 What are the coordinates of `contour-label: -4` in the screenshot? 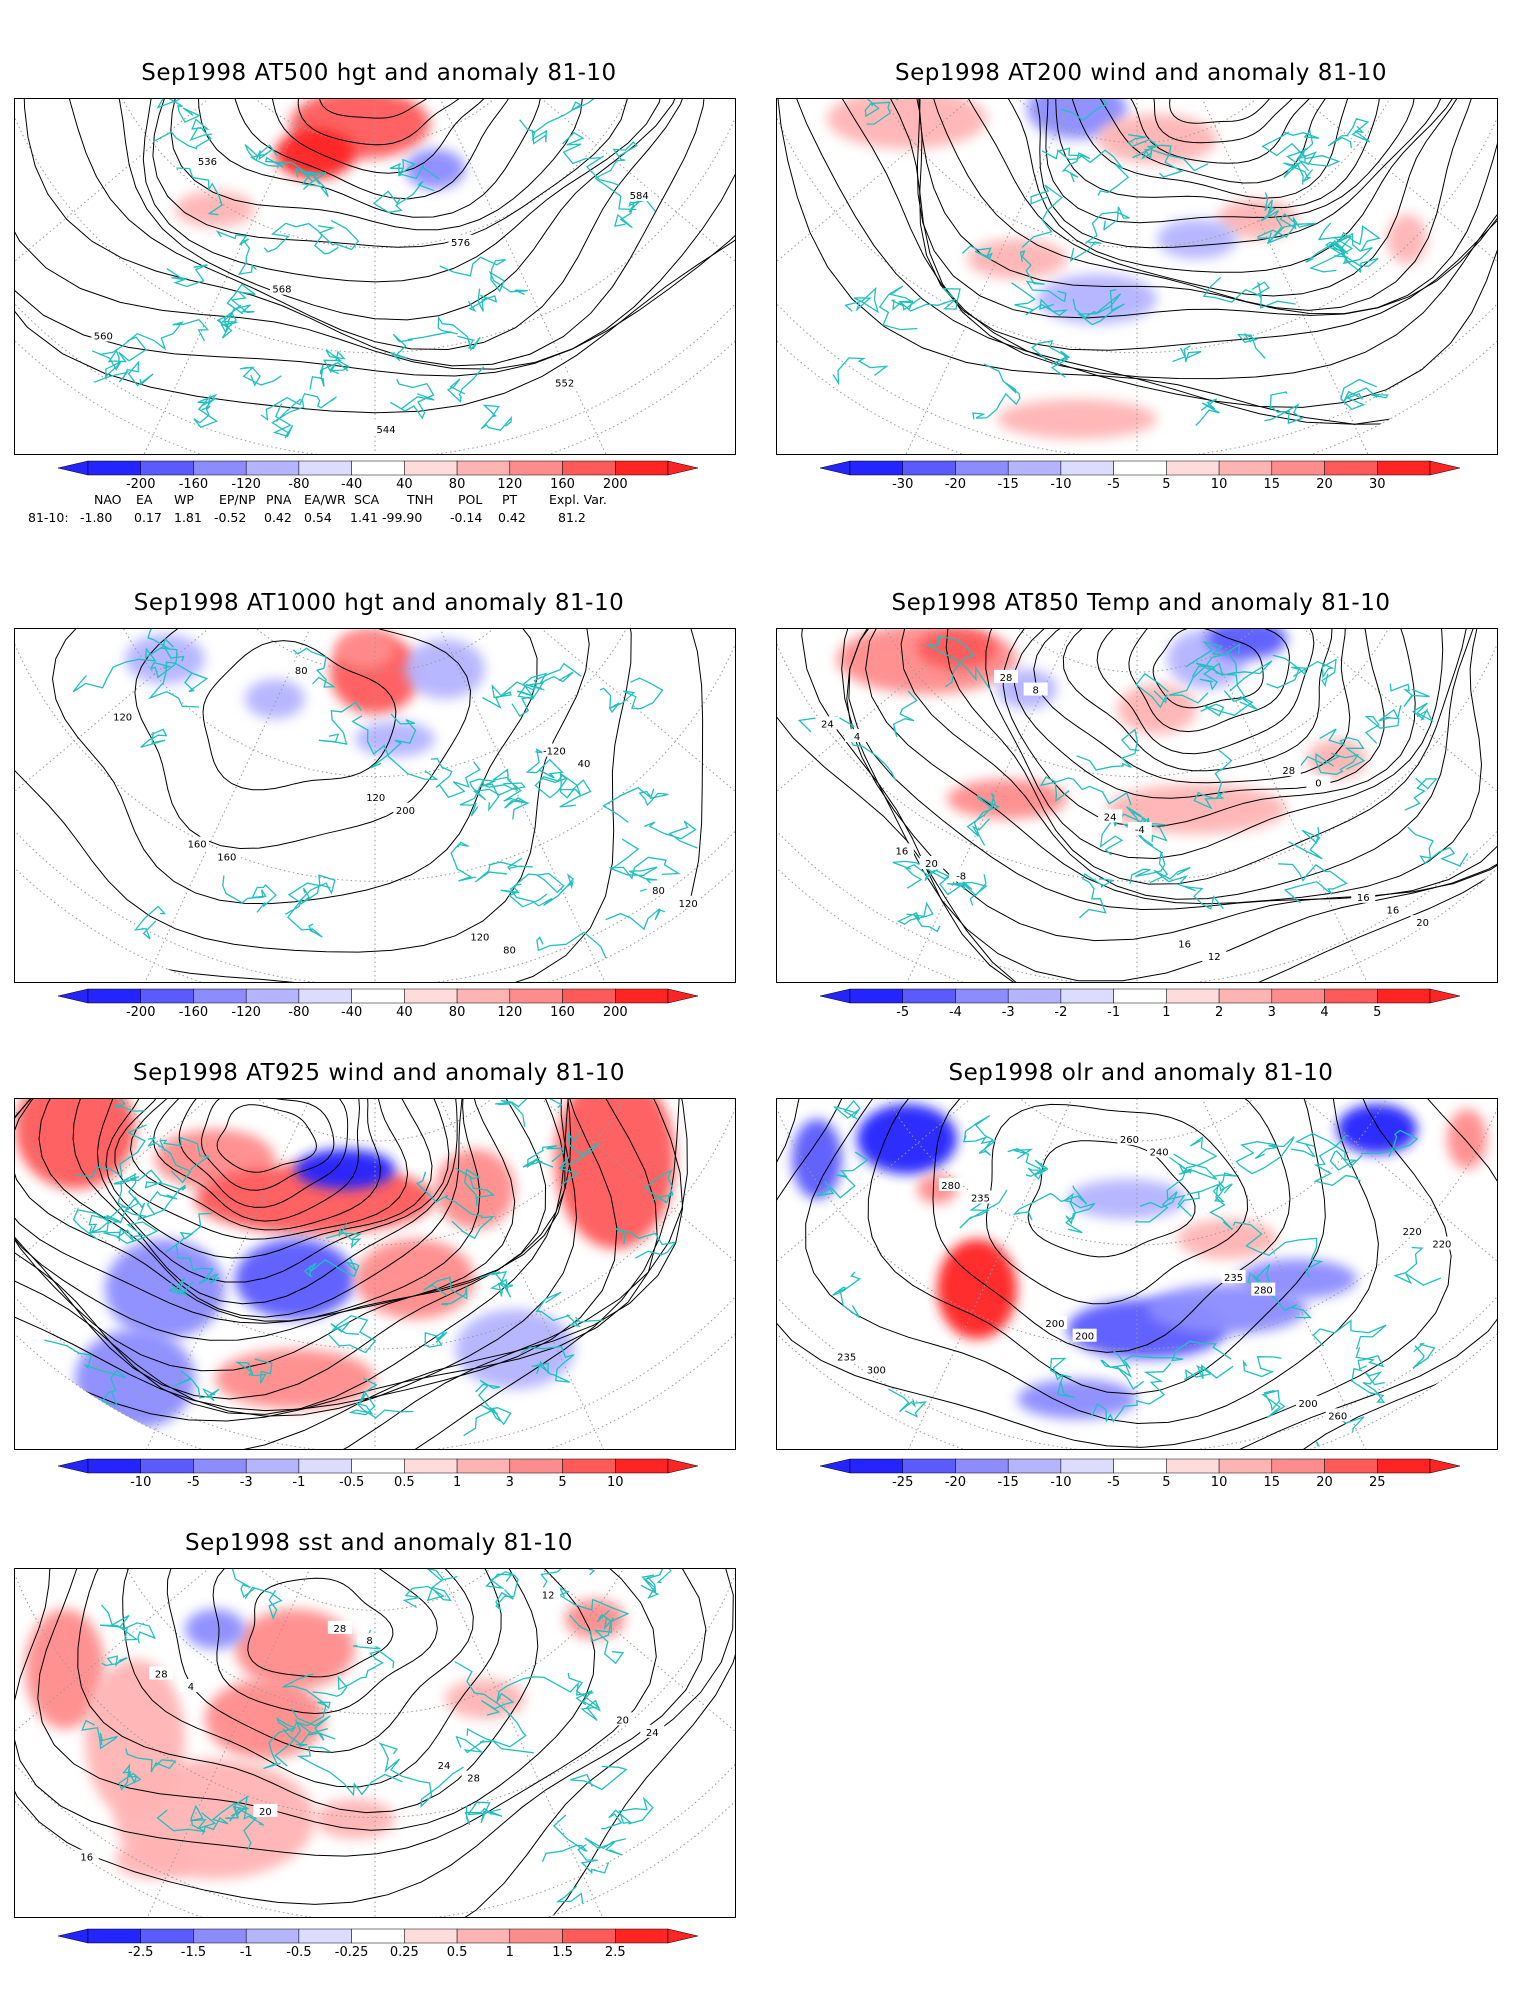 It's located at (1140, 830).